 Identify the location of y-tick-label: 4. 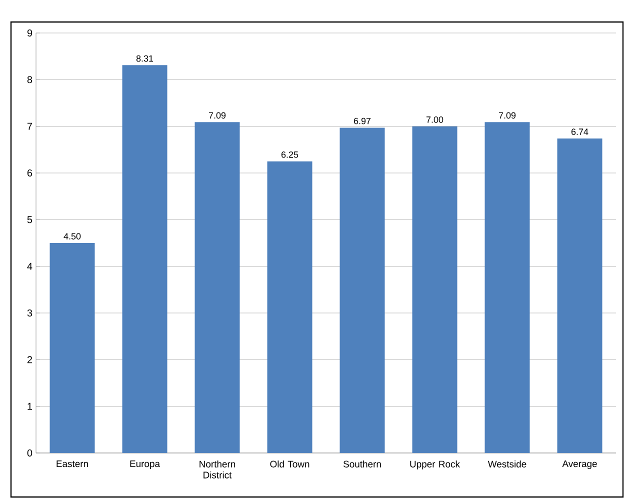
(29, 266).